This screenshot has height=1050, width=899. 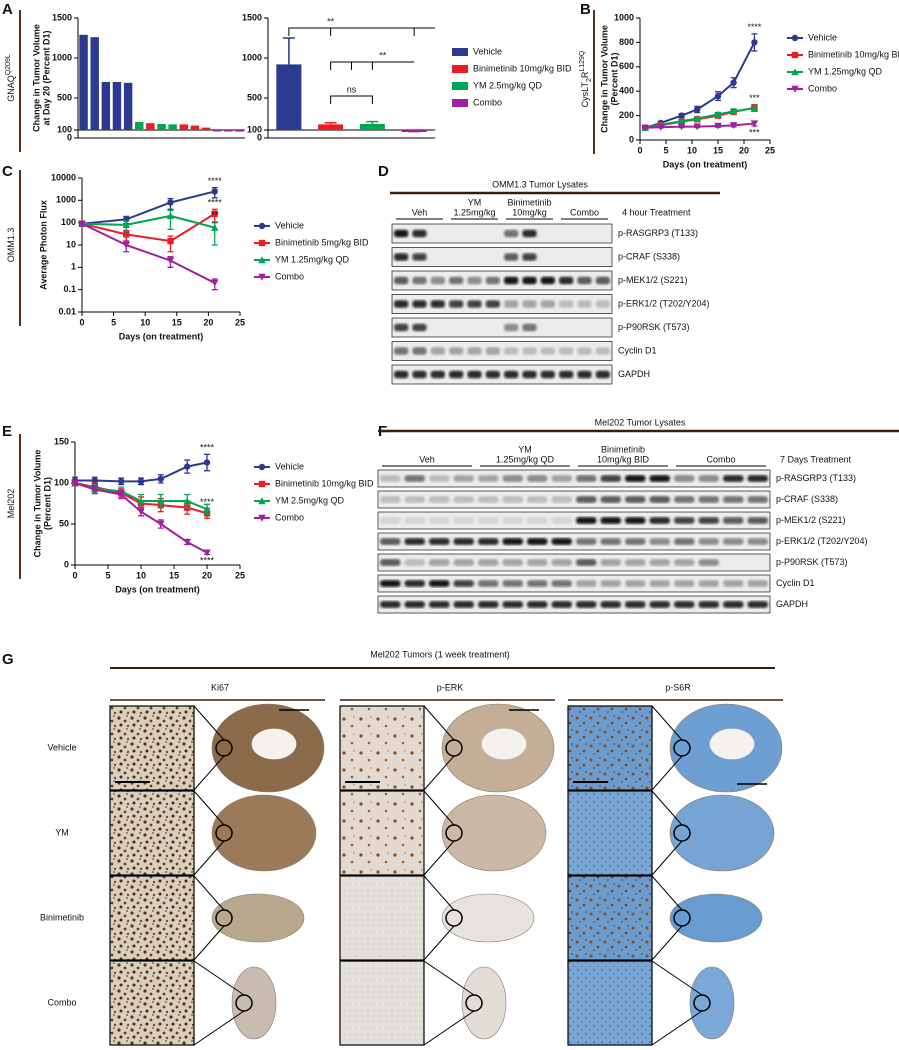 I want to click on row-label: p-CRAF (S338), so click(x=807, y=499).